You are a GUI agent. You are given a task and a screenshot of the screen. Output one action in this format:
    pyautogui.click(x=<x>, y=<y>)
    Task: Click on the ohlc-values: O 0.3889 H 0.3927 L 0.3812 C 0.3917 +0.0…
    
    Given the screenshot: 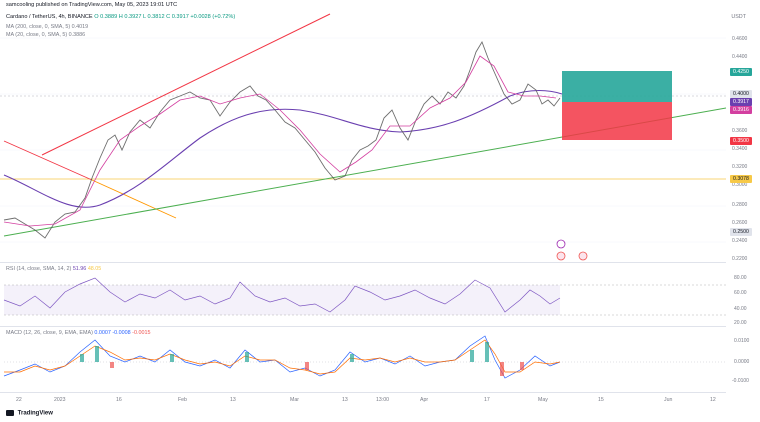 What is the action you would take?
    pyautogui.click(x=165, y=17)
    